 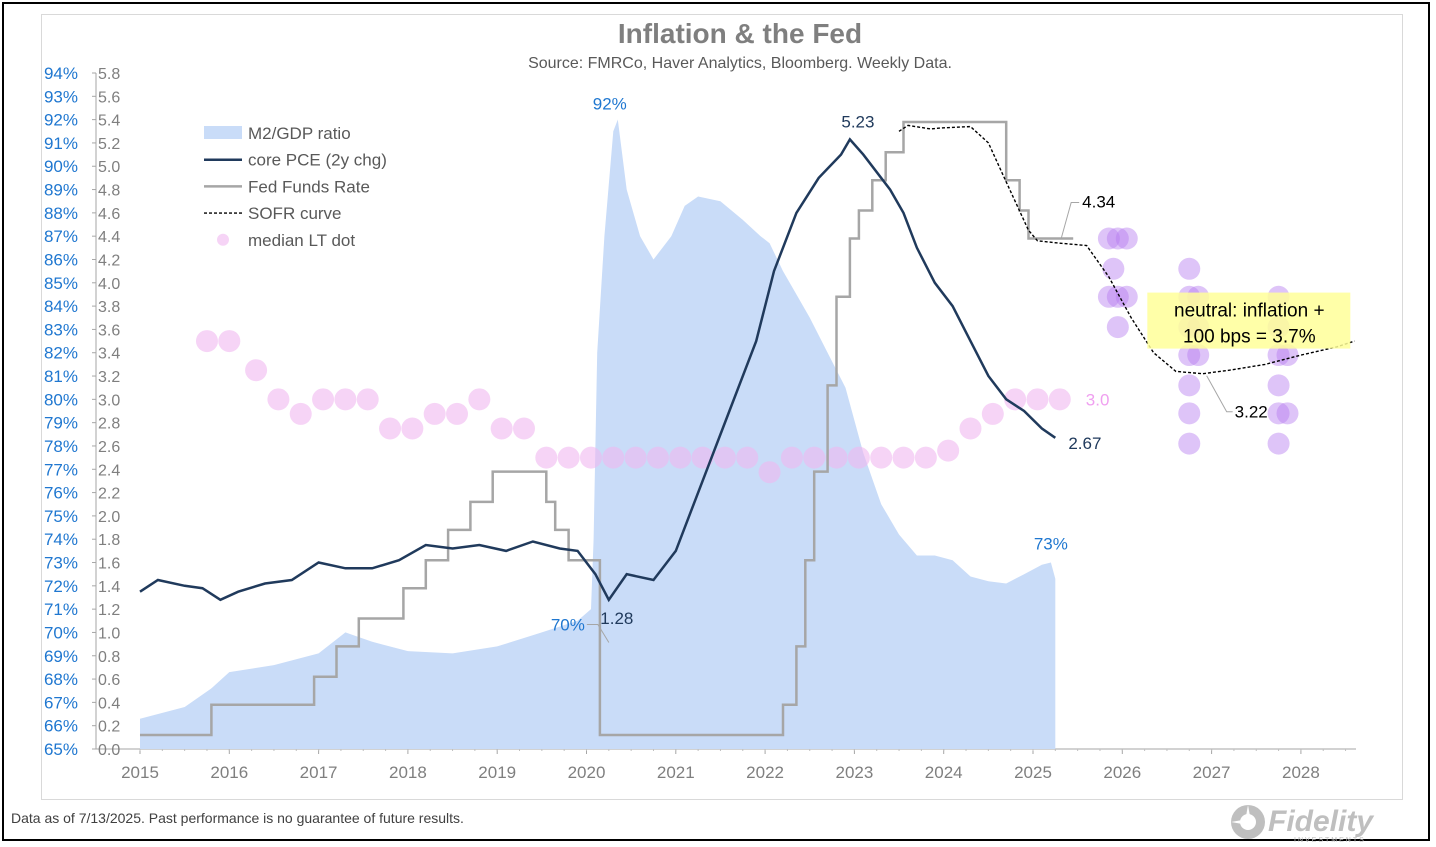 What do you see at coordinates (497, 772) in the screenshot?
I see `x-axis-tick-label: 2019` at bounding box center [497, 772].